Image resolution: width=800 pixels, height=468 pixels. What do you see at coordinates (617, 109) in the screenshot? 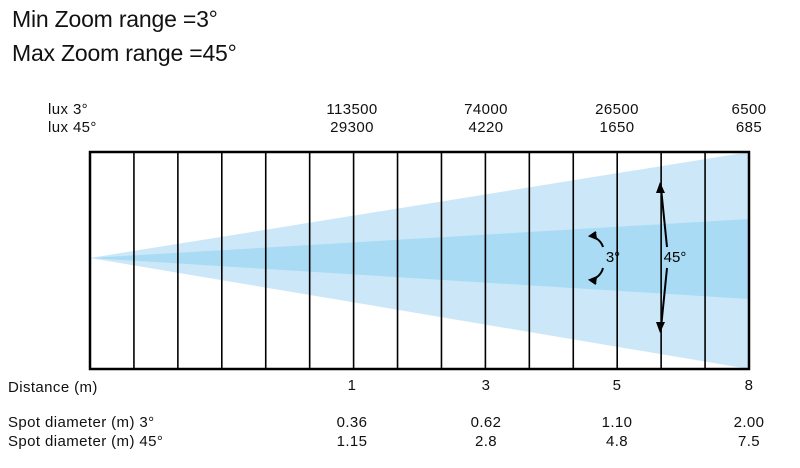
I see `lux-3-value-5m: 26500` at bounding box center [617, 109].